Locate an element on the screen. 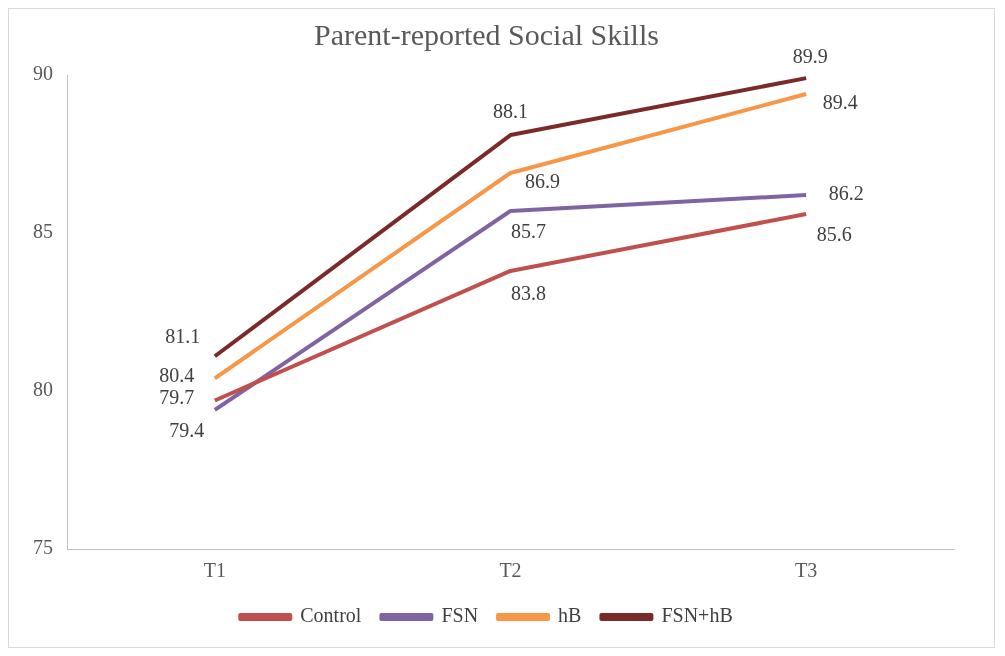 The image size is (1005, 656). y-tick-label: 90 is located at coordinates (43, 73).